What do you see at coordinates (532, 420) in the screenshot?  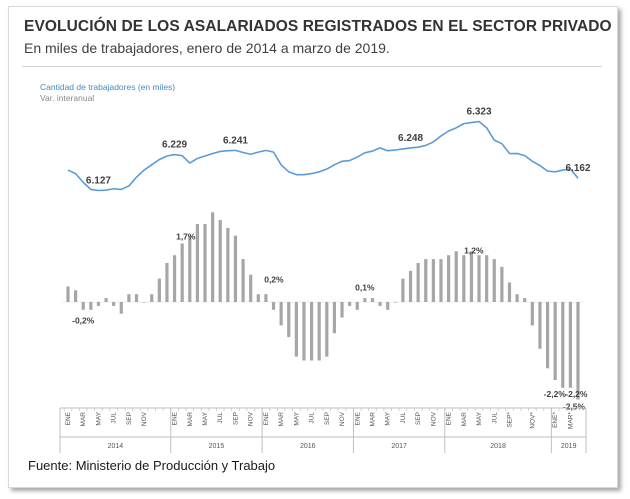 I see `x-month-label: NOV*` at bounding box center [532, 420].